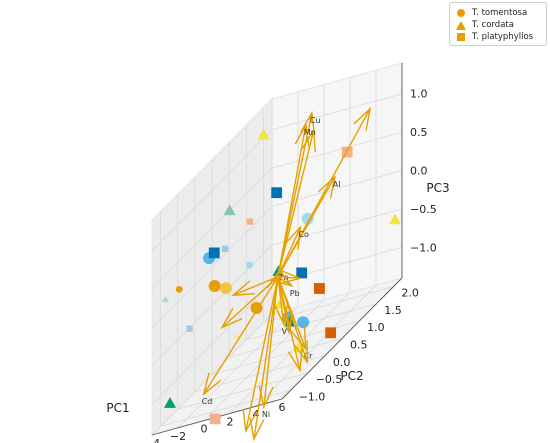 The width and height of the screenshot is (550, 443). What do you see at coordinates (500, 13) in the screenshot?
I see `legend-label: T. tomentosa` at bounding box center [500, 13].